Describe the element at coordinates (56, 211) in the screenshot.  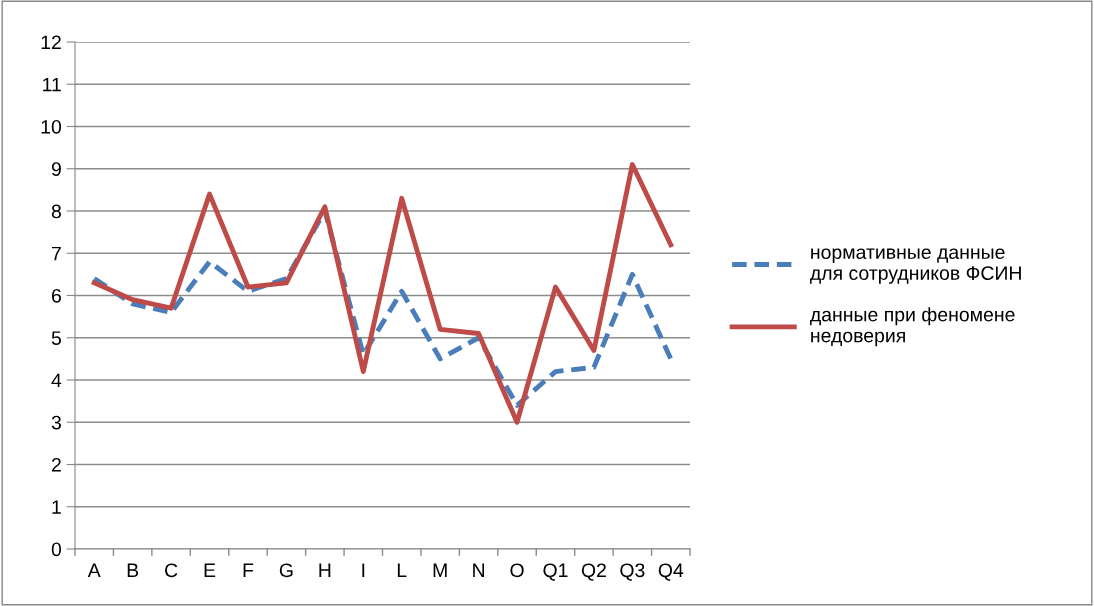
I see `y-tick-label: 8` at that location.